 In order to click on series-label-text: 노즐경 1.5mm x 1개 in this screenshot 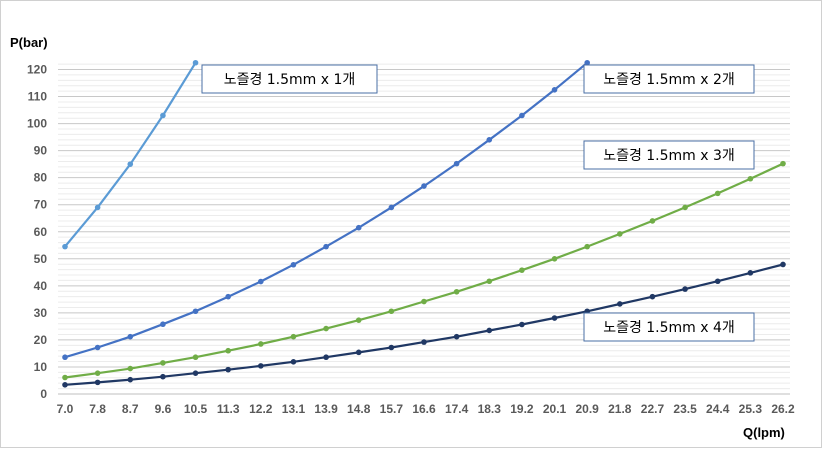, I will do `click(290, 80)`.